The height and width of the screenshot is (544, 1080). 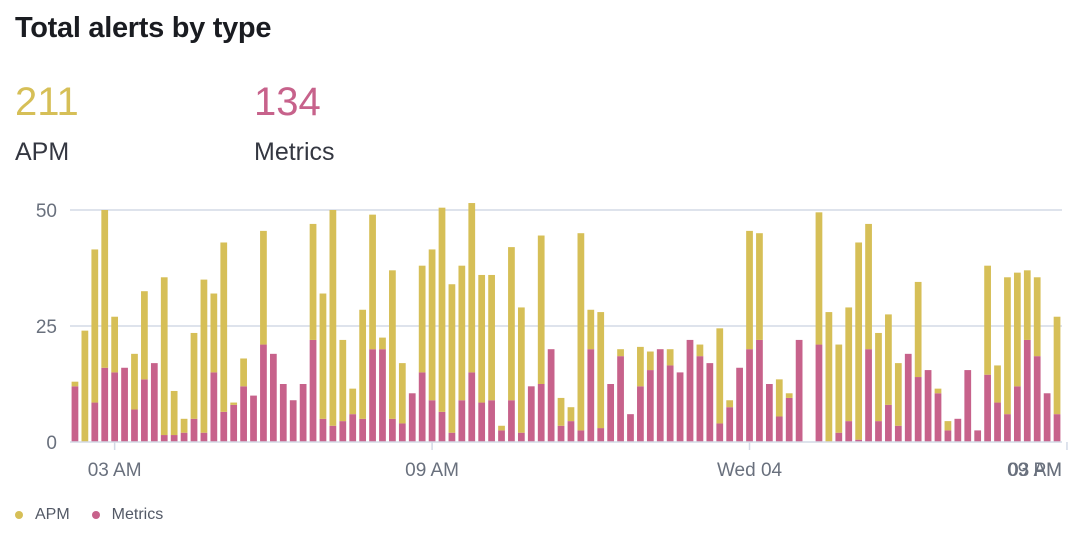 I want to click on stat-metrics-label: Metrics, so click(x=294, y=152).